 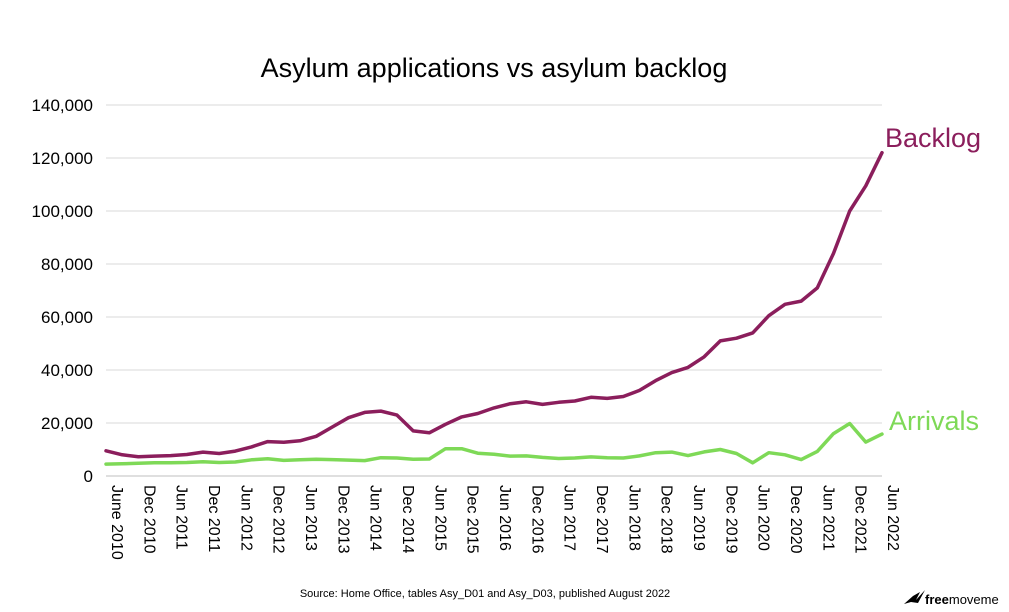 I want to click on x-tick-label: Dec 2020, so click(x=795, y=519).